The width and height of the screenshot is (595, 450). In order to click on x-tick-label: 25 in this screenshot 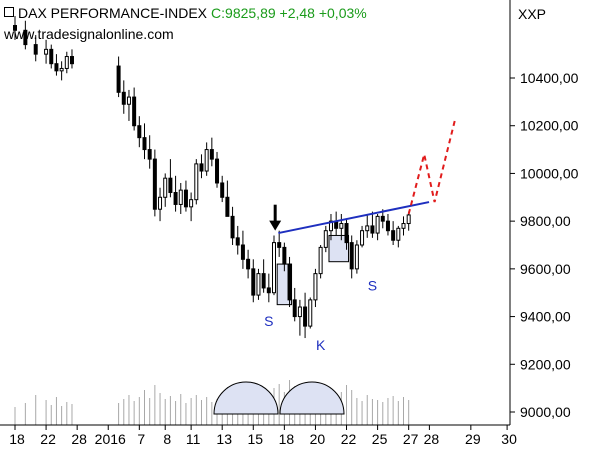, I will do `click(380, 439)`.